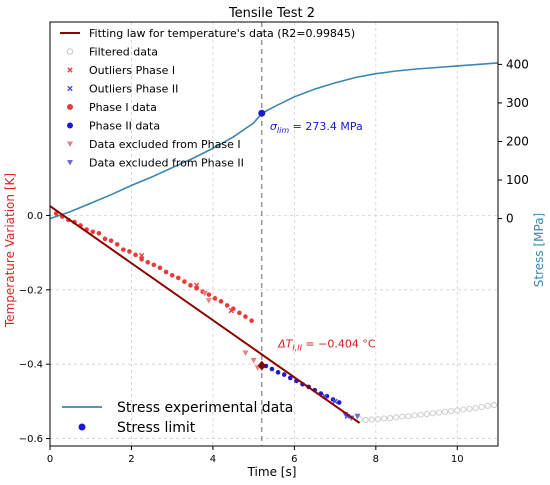 This screenshot has height=485, width=550. I want to click on y-left-tick-label: 0.0, so click(35, 216).